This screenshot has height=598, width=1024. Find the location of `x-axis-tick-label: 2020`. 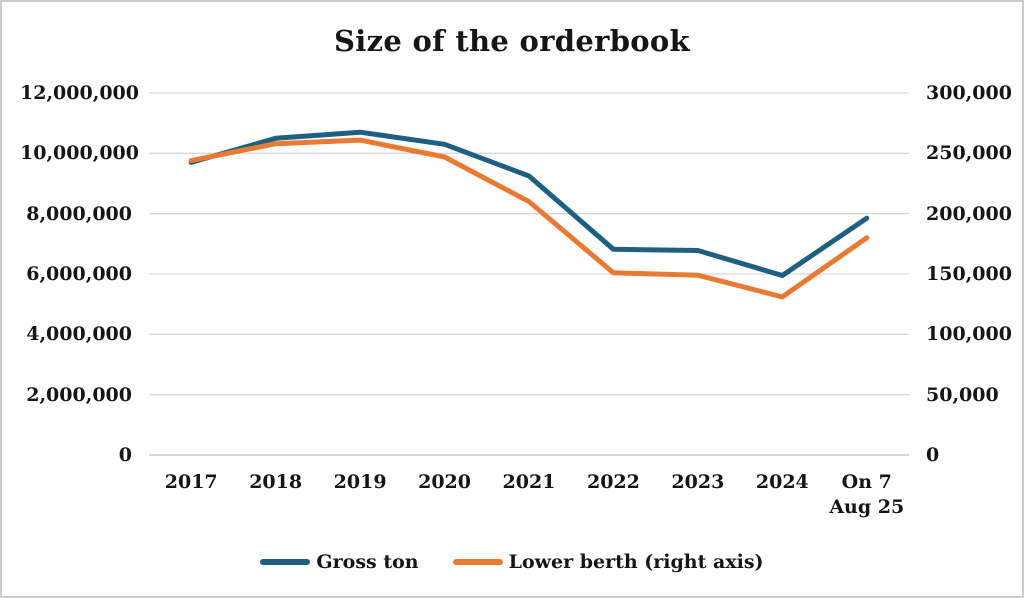

x-axis-tick-label: 2020 is located at coordinates (444, 482).